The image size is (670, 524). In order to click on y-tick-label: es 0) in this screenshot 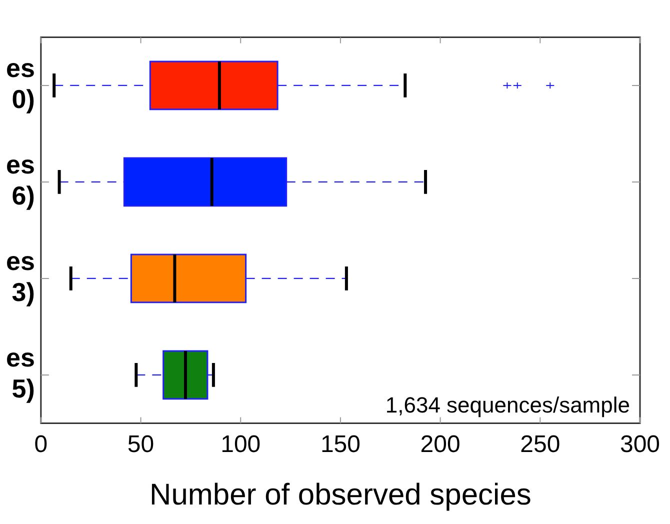, I will do `click(20, 83)`.